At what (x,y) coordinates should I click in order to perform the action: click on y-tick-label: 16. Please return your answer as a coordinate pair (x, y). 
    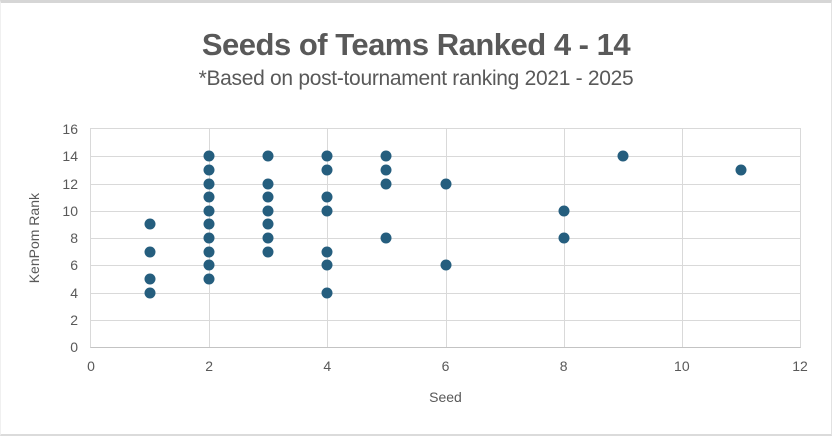
    Looking at the image, I should click on (70, 129).